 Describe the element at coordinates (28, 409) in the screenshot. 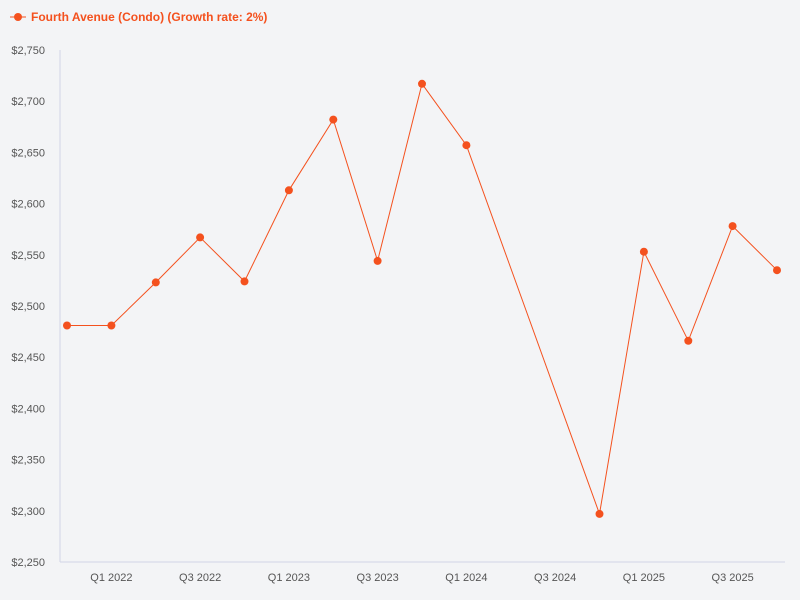

I see `y-tick-label: $2,400` at that location.